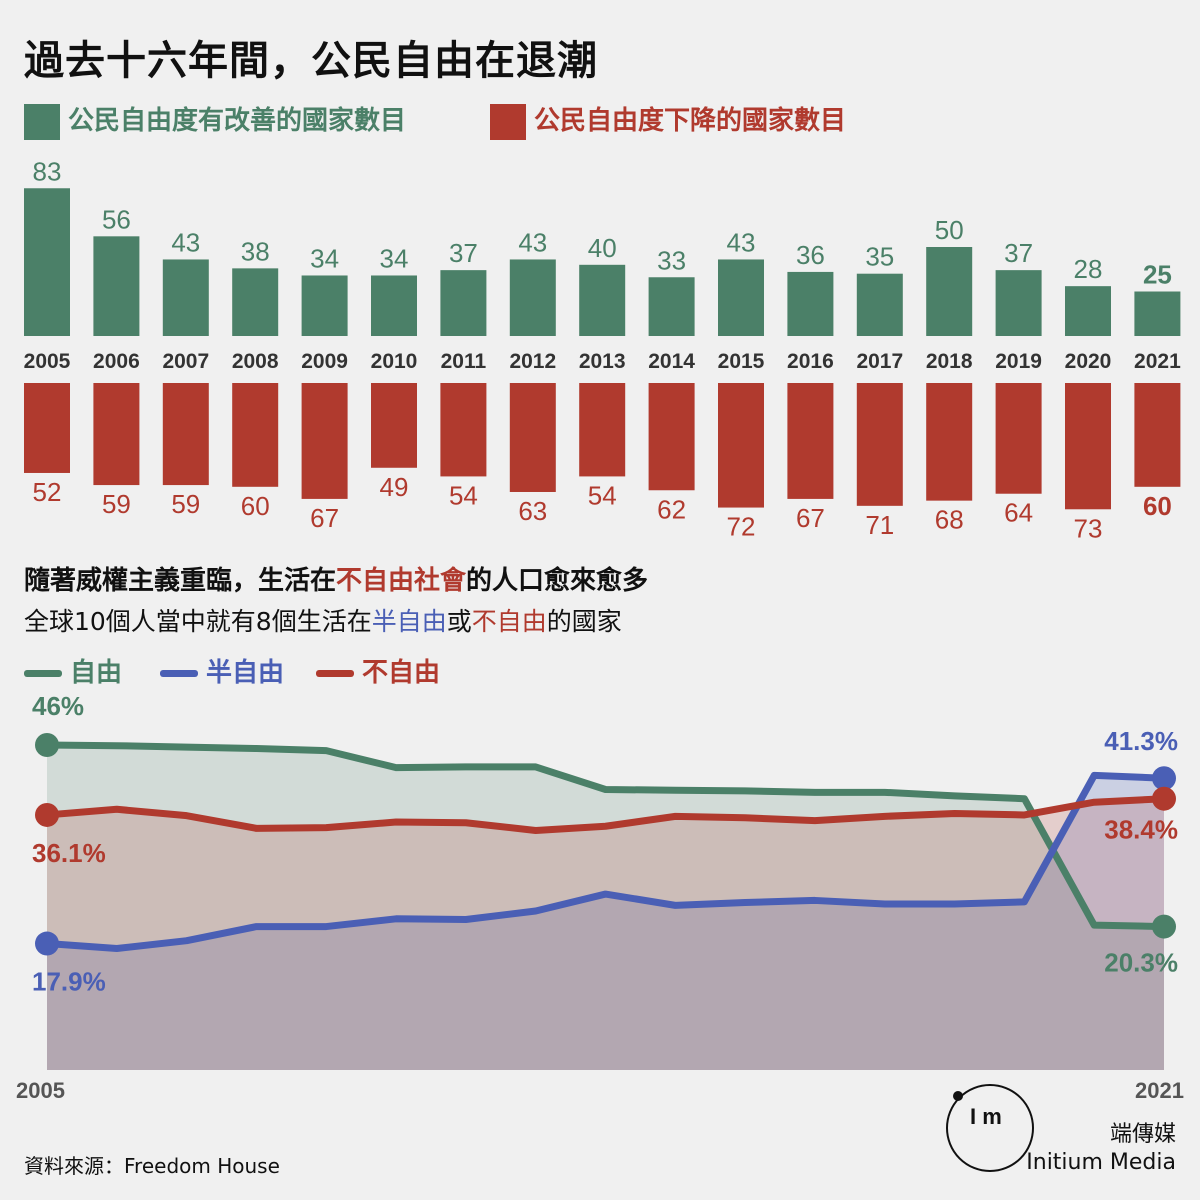 The width and height of the screenshot is (1200, 1200). Describe the element at coordinates (879, 444) in the screenshot. I see `bar-declined-2017` at that location.